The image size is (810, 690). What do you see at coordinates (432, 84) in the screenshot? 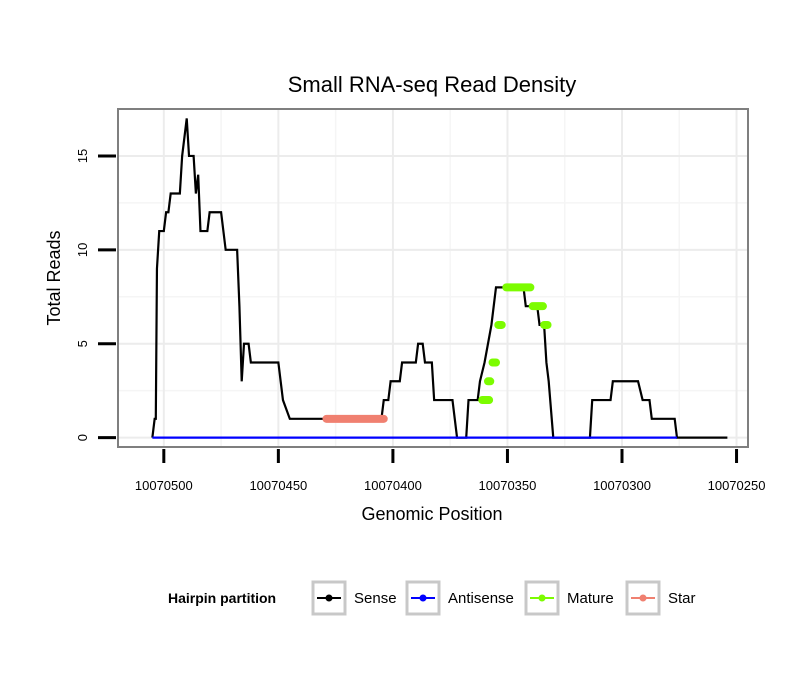
I see `chart-title: Small RNA-seq Read Density` at bounding box center [432, 84].